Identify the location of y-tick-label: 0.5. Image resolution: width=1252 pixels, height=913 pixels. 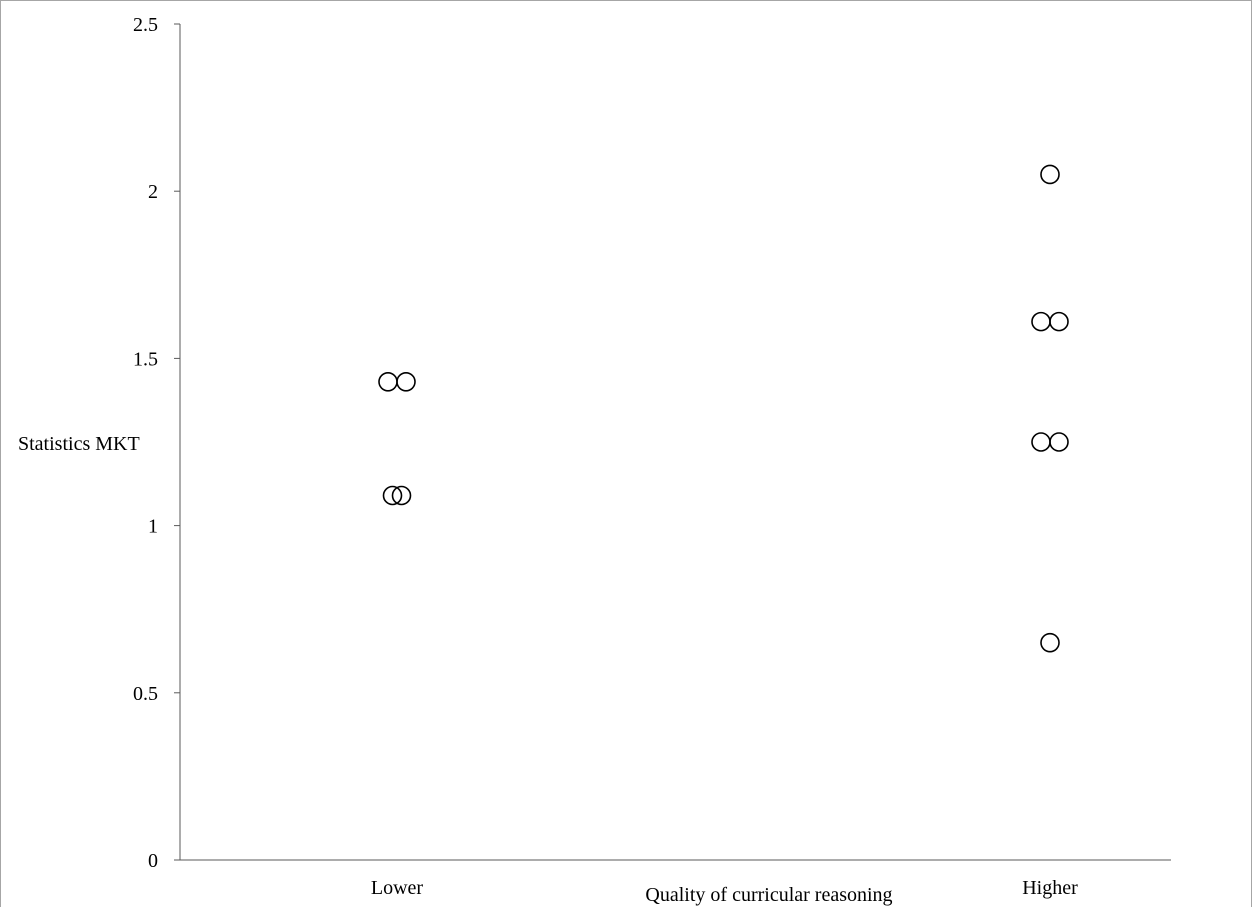
(145, 694).